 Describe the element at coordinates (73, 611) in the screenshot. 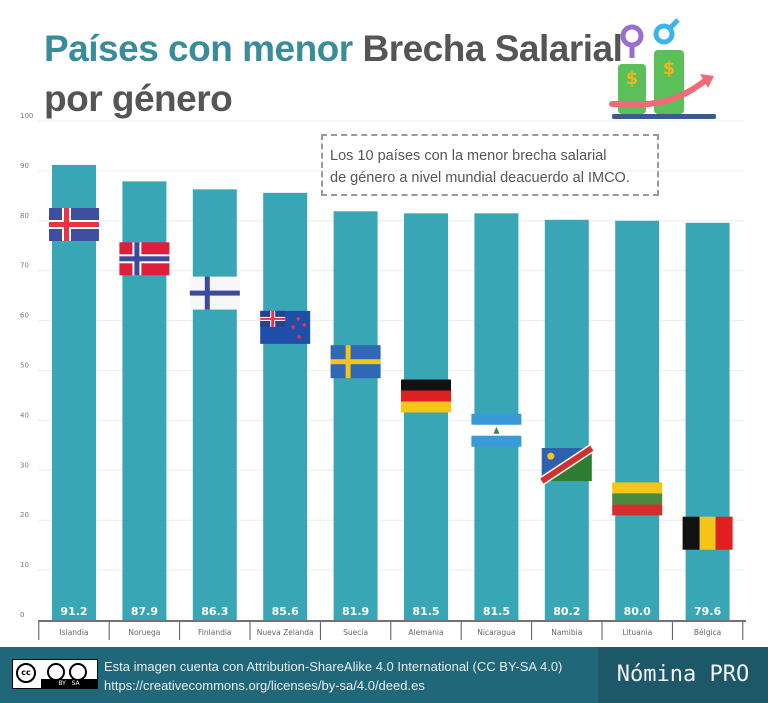

I see `data-label: 91.2` at that location.